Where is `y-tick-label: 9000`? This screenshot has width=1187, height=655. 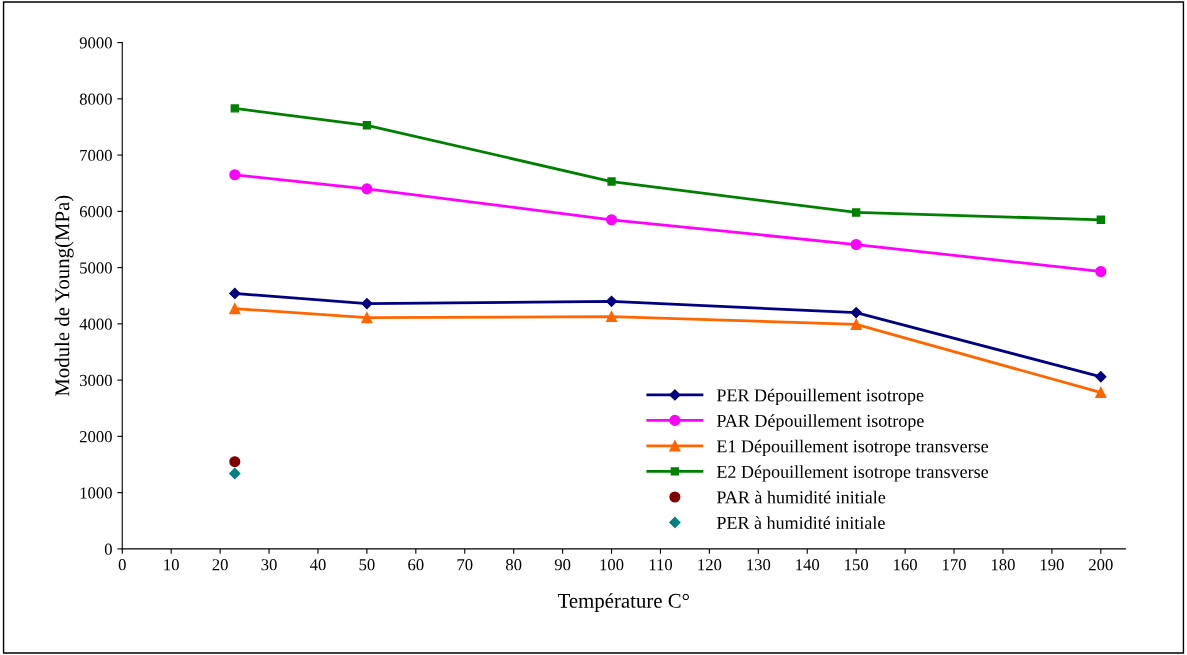 y-tick-label: 9000 is located at coordinates (95, 43).